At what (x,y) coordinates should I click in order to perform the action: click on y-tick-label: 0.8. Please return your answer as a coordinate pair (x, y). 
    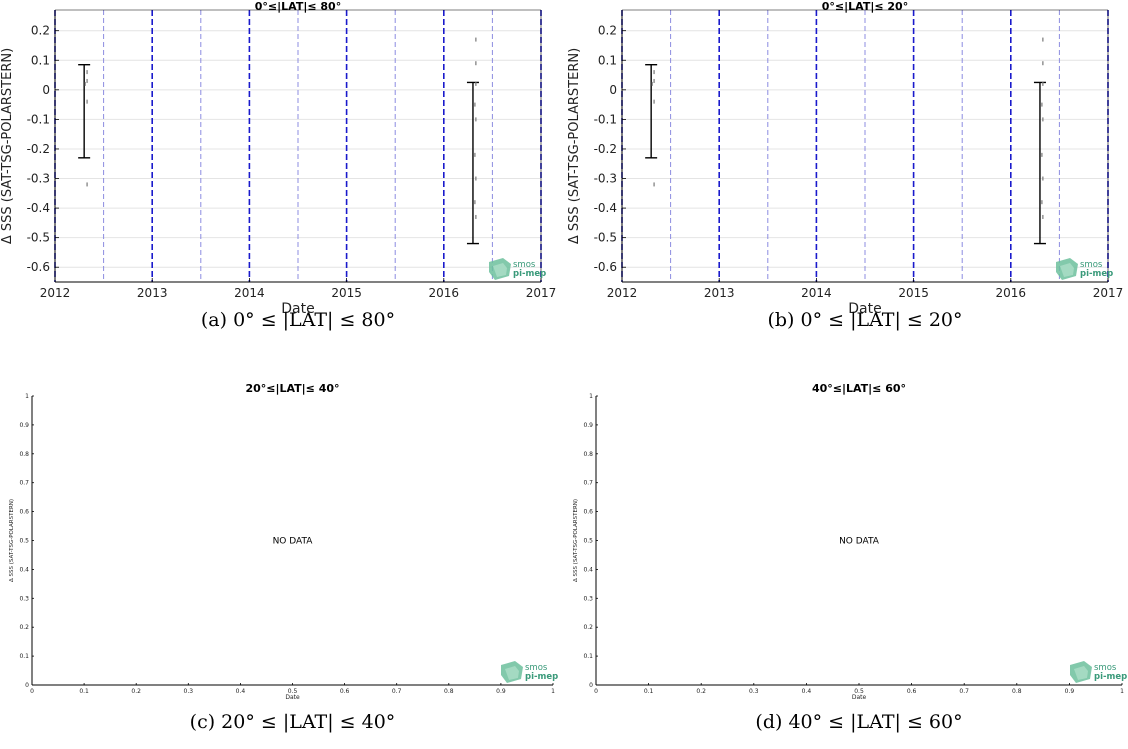
    Looking at the image, I should click on (24, 454).